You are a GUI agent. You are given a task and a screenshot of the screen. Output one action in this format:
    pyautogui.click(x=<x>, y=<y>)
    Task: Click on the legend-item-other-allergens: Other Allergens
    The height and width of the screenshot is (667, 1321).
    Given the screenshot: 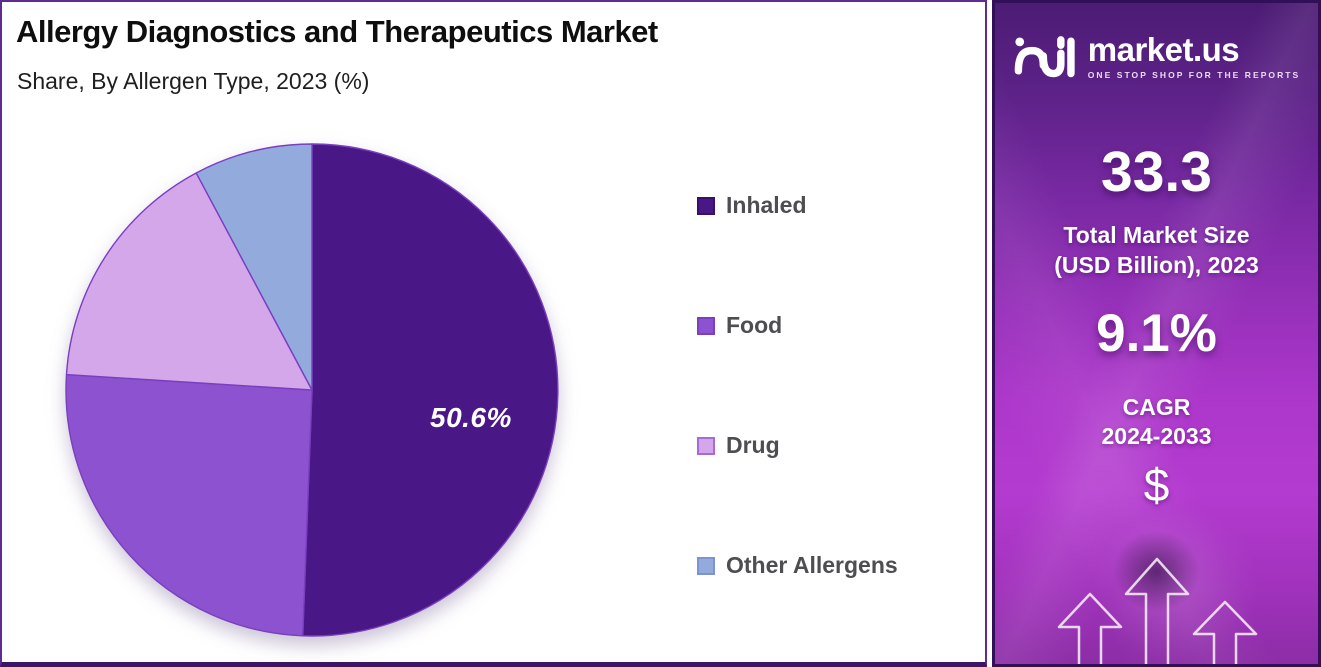 What is the action you would take?
    pyautogui.click(x=797, y=565)
    